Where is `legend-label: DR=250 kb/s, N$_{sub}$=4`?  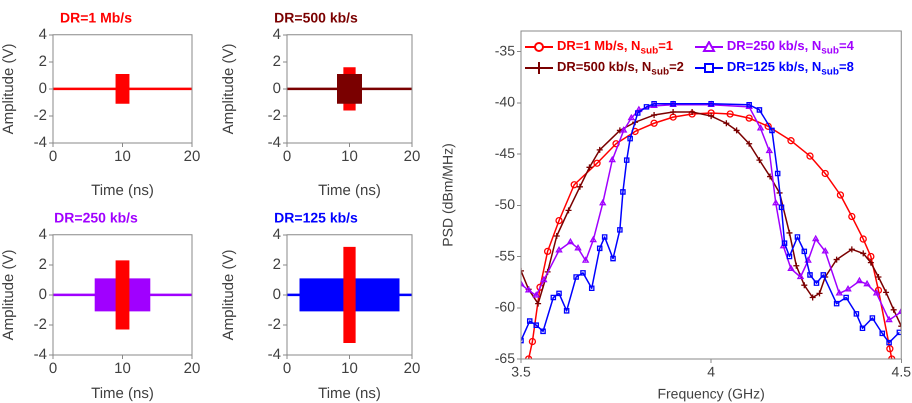
legend-label: DR=250 kb/s, N$_{sub}$=4 is located at coordinates (790, 47).